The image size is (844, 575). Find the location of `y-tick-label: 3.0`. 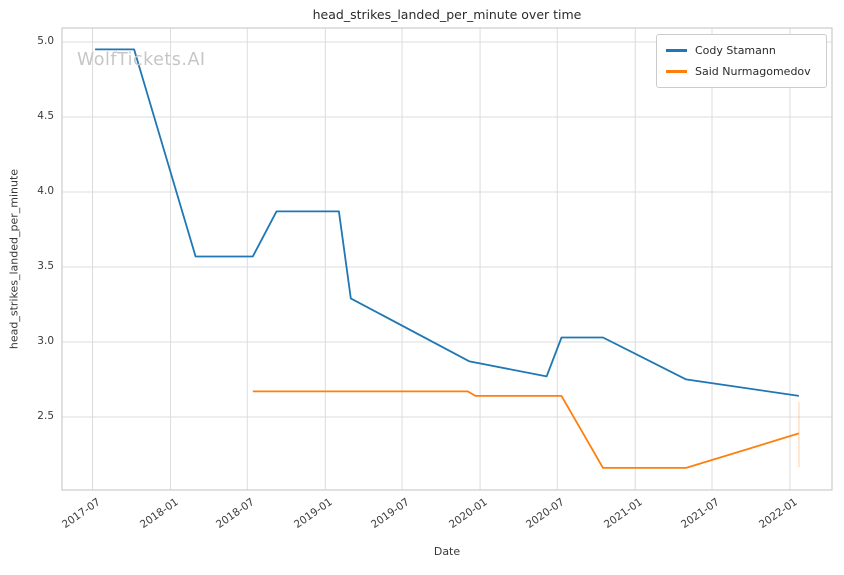

y-tick-label: 3.0 is located at coordinates (45, 340).